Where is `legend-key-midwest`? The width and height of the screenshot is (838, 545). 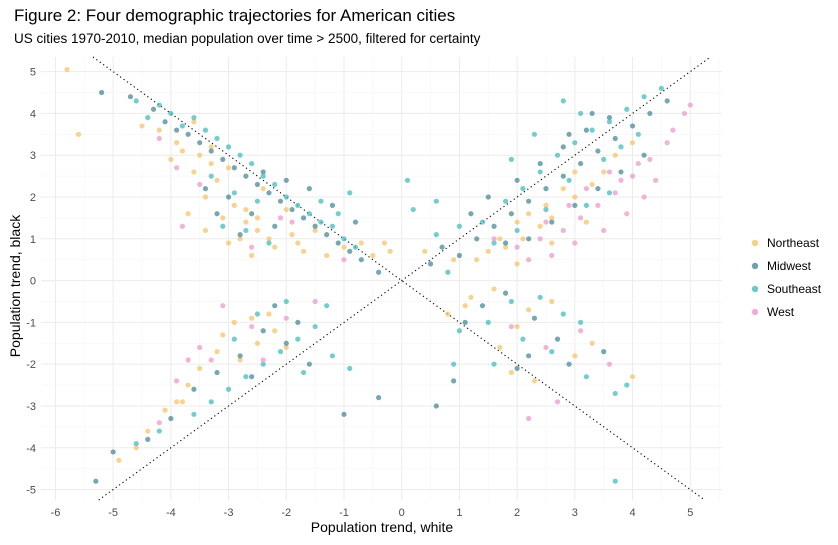 legend-key-midwest is located at coordinates (755, 266).